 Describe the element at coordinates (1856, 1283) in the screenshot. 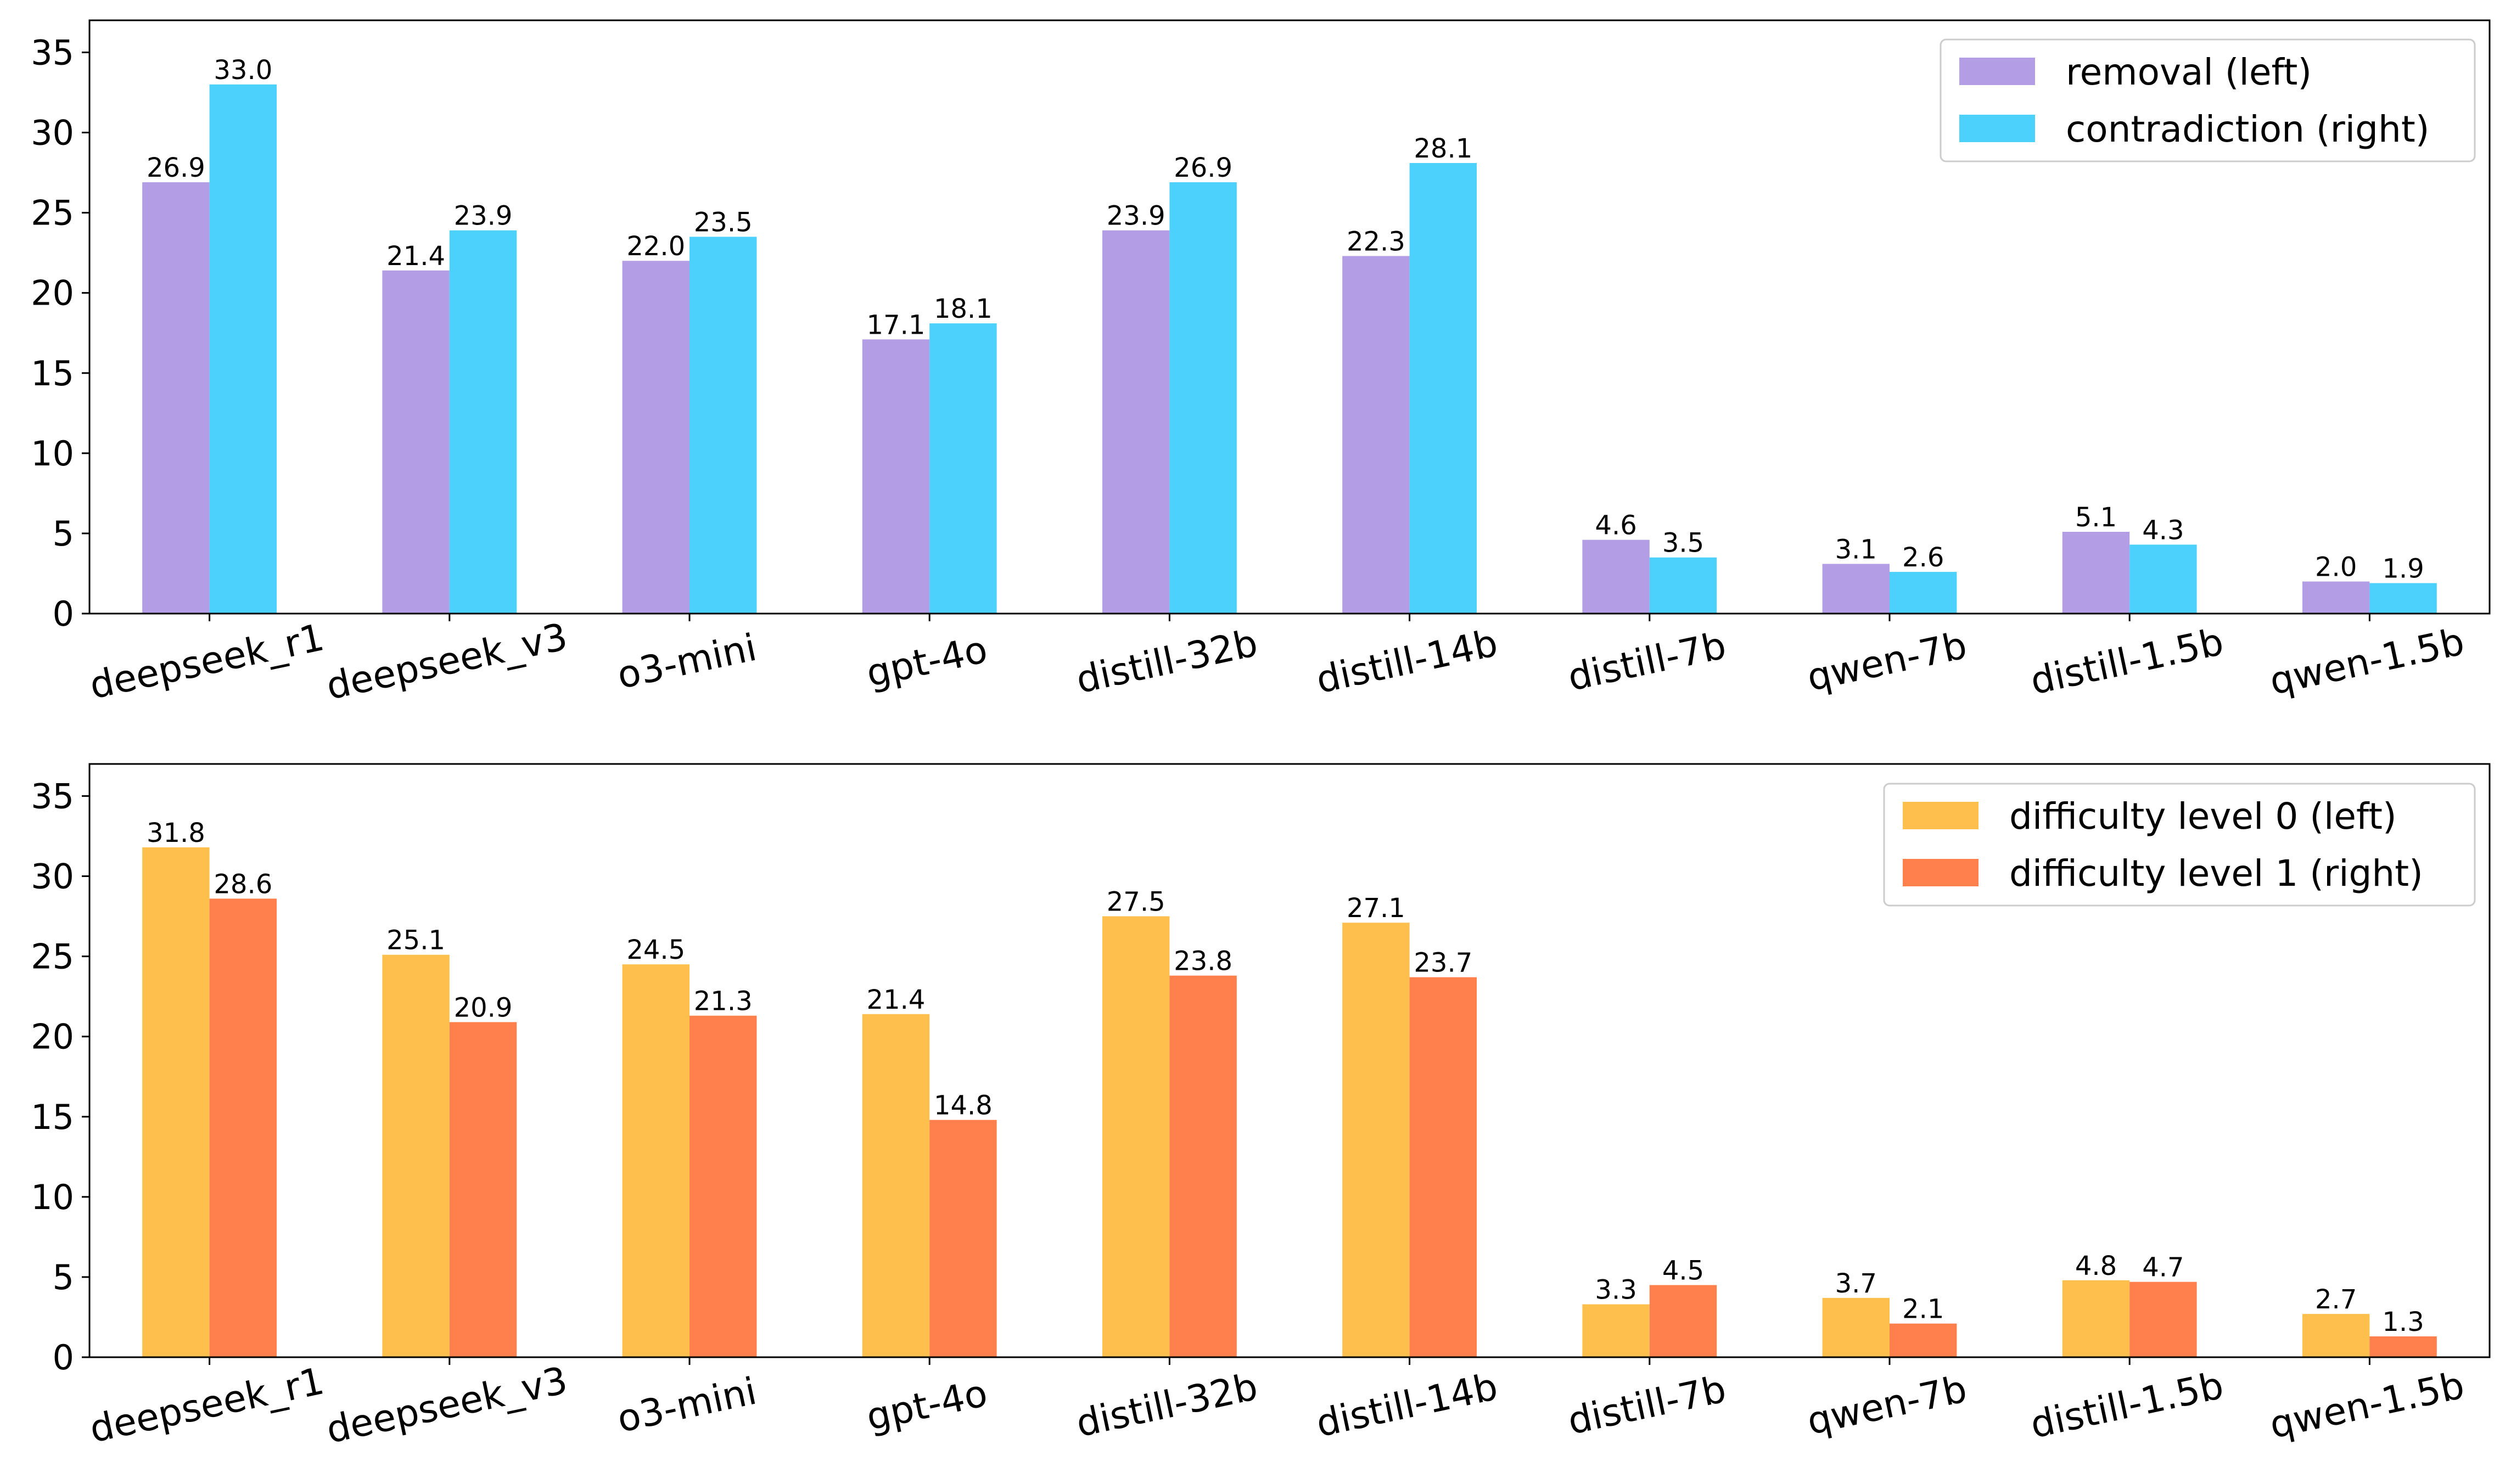

I see `bar-value-label: 3.7` at that location.